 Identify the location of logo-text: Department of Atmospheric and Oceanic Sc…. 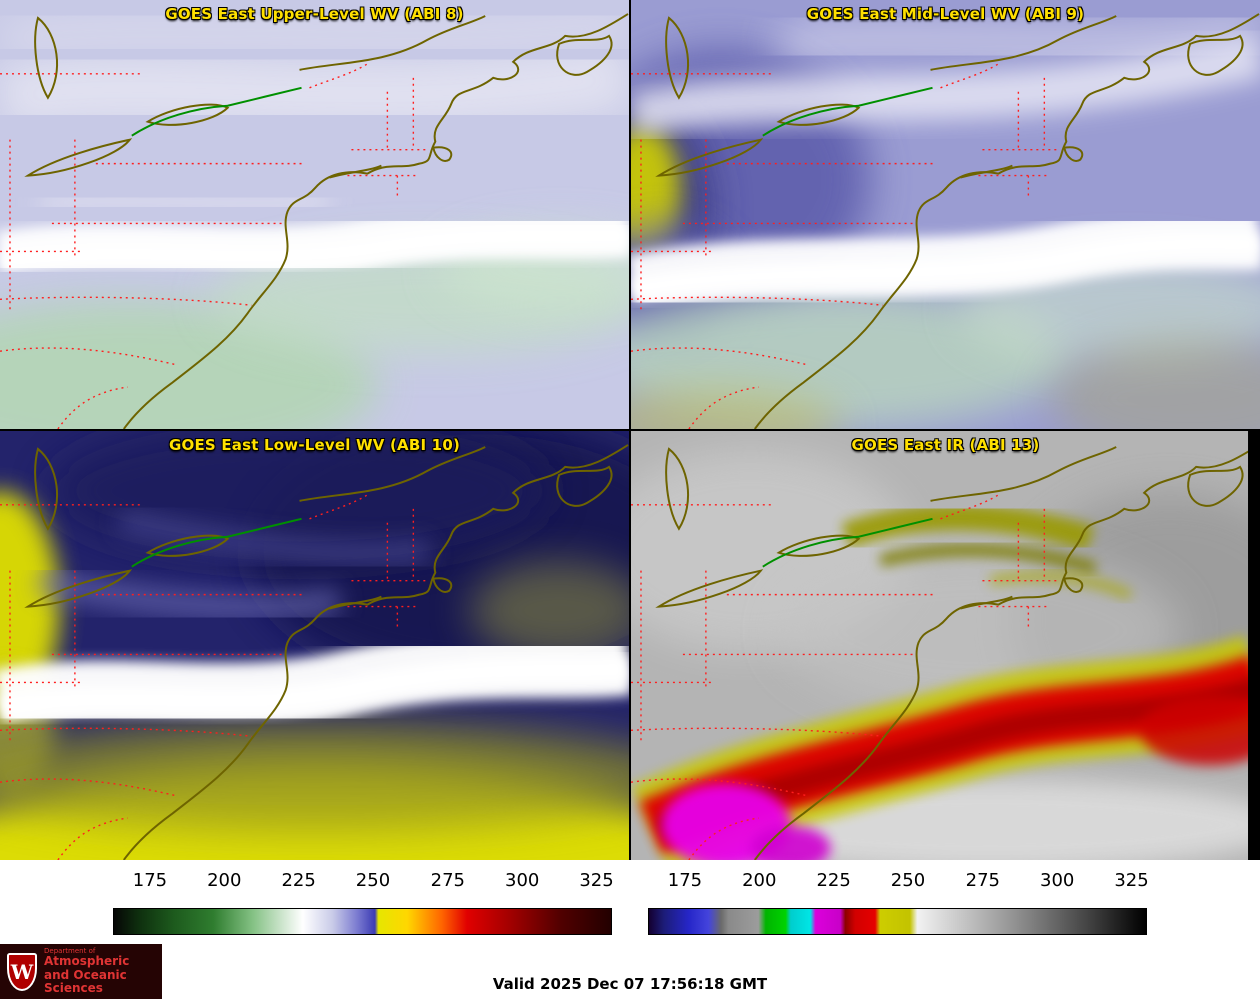
(99, 971).